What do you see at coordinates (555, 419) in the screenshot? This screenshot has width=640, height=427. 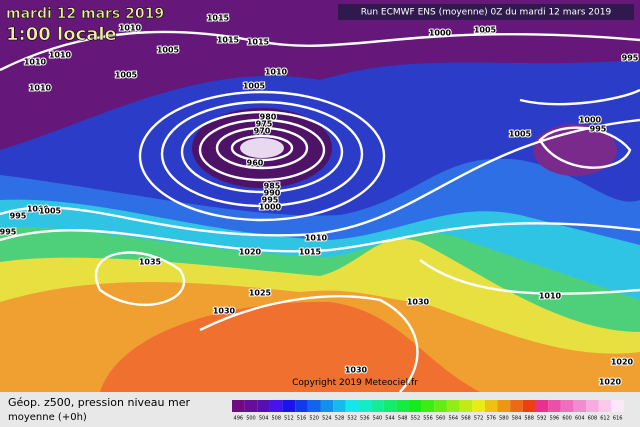 I see `colorbar-label: 596` at bounding box center [555, 419].